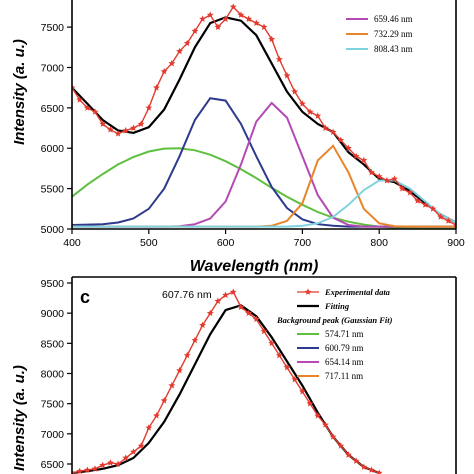 The width and height of the screenshot is (474, 474). What do you see at coordinates (393, 49) in the screenshot?
I see `panel-1-legend-label: 808.43 nm` at bounding box center [393, 49].